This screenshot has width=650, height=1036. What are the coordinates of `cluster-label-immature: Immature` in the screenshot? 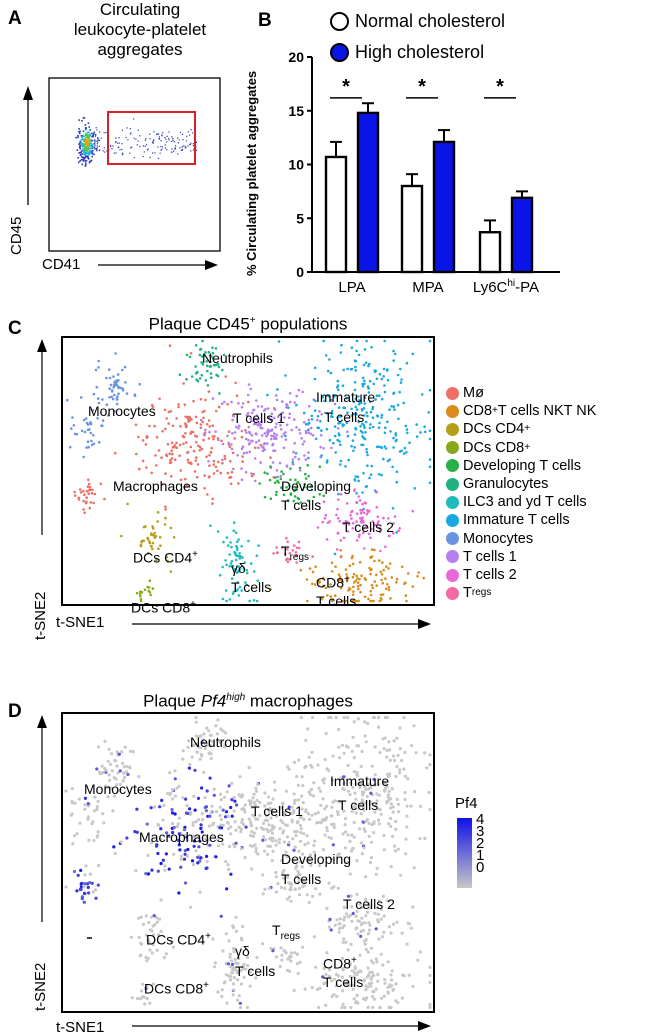 It's located at (346, 397).